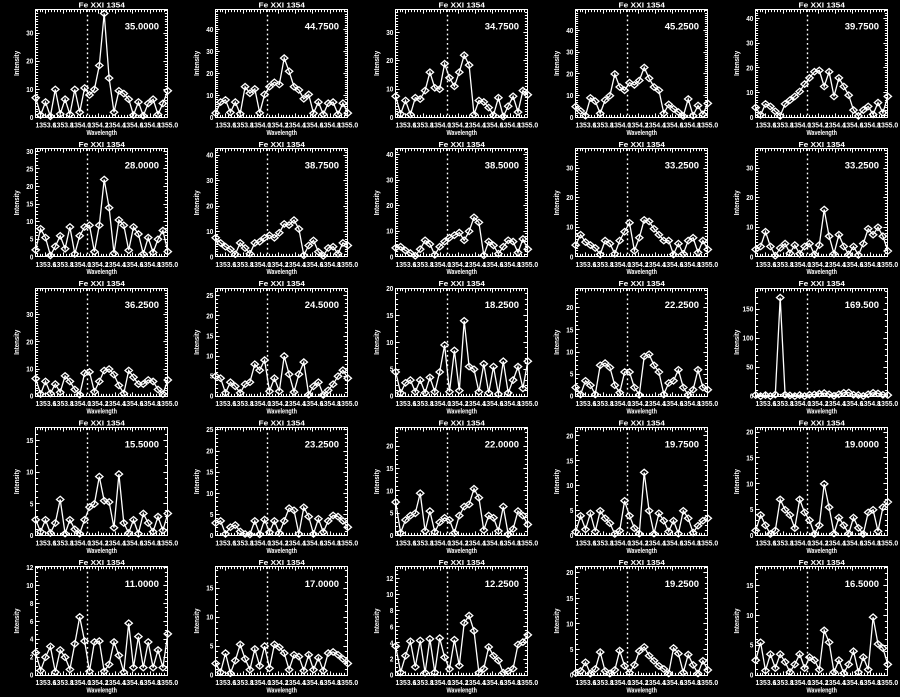 The width and height of the screenshot is (900, 697). I want to click on svg-text: 4, so click(392, 643).